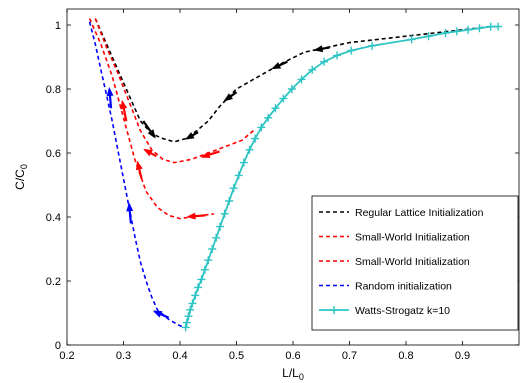 This screenshot has width=528, height=383. I want to click on x-axis-label: L/L0, so click(293, 374).